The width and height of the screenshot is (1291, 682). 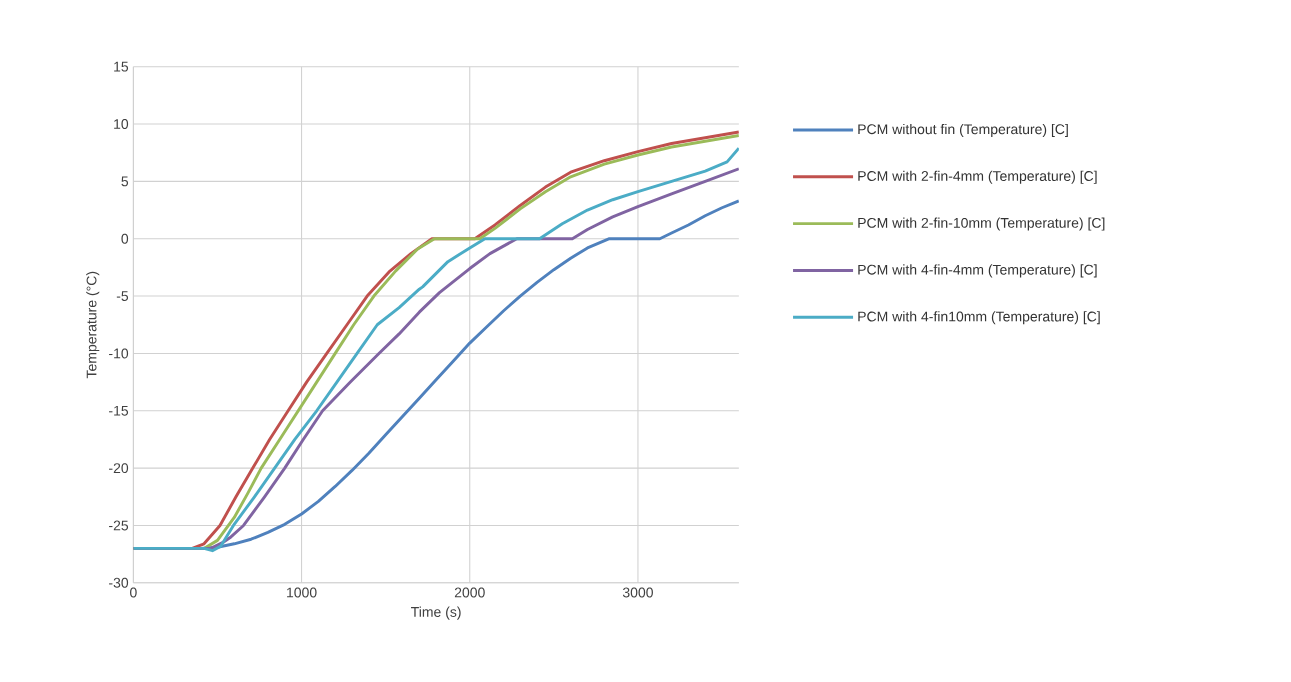 I want to click on y-tick-label: -10, so click(x=119, y=353).